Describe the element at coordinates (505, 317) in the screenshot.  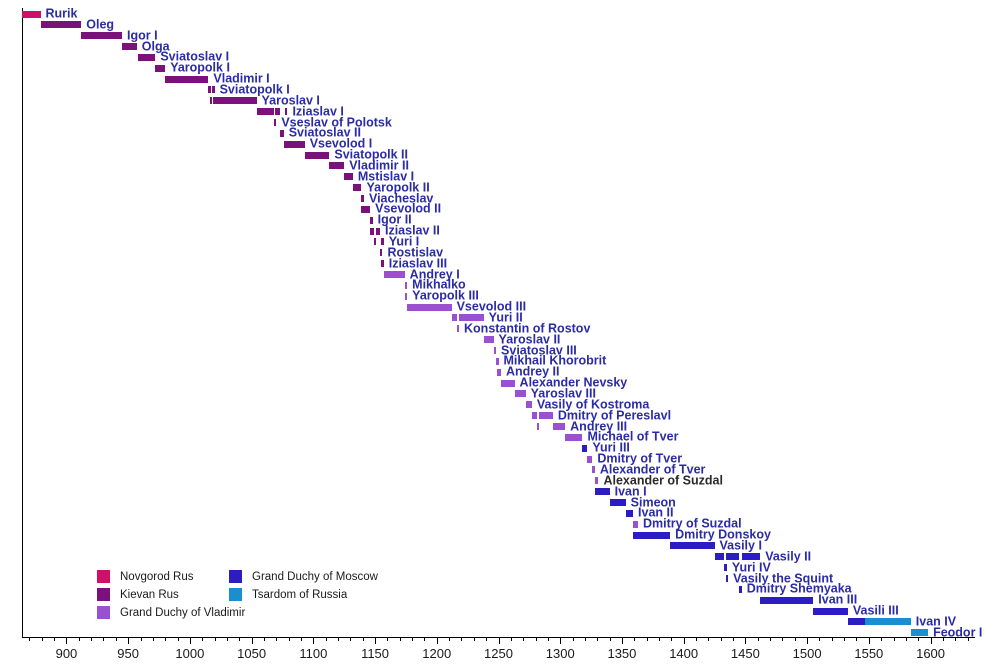
I see `ruler-label: Yuri II` at that location.